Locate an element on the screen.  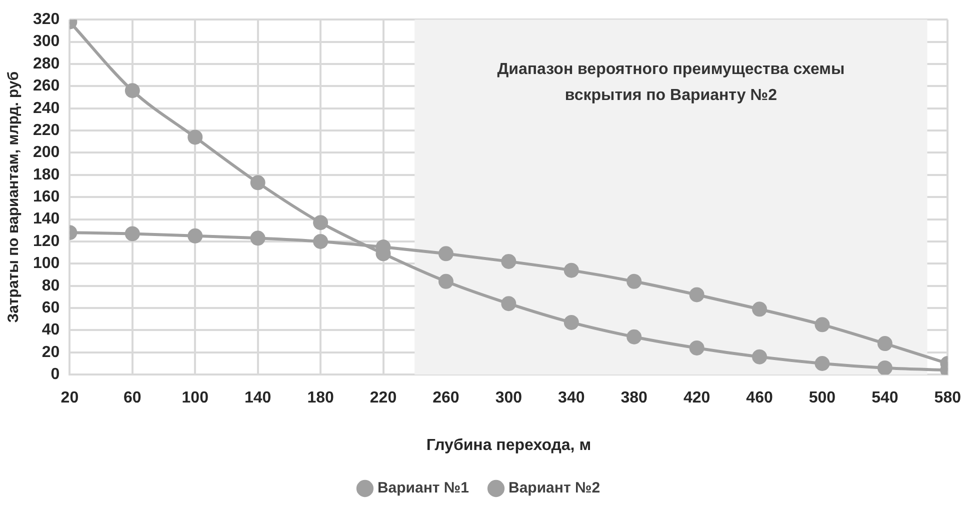
y-tick-label: 100 is located at coordinates (46, 263).